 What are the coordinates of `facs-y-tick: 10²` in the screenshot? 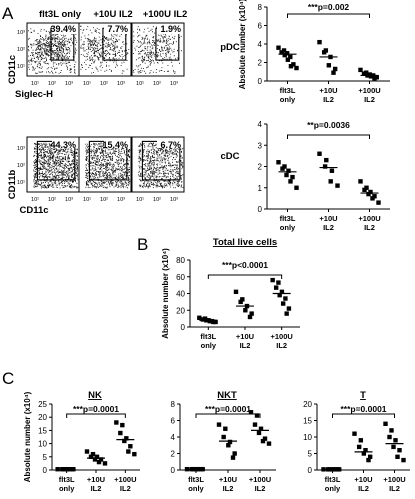 It's located at (21, 166).